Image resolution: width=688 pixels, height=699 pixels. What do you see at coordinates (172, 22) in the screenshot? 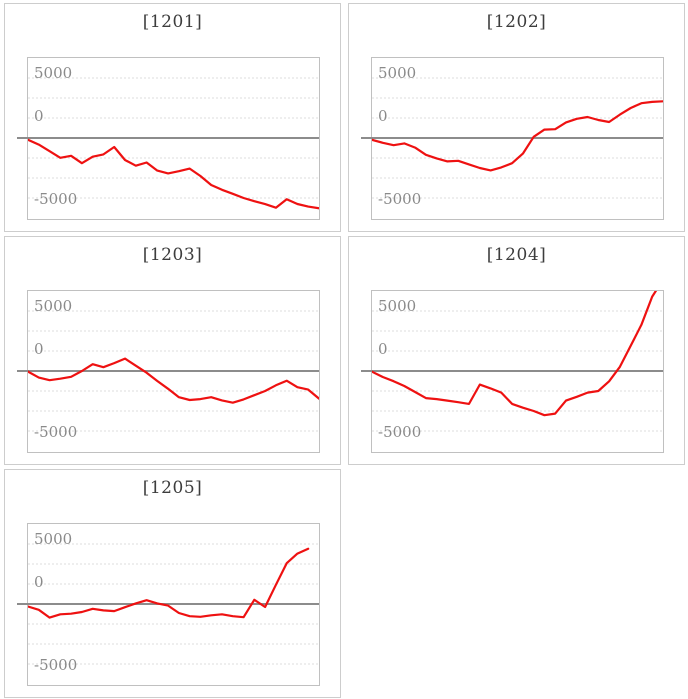
I see `chart-title: [1201]` at bounding box center [172, 22].